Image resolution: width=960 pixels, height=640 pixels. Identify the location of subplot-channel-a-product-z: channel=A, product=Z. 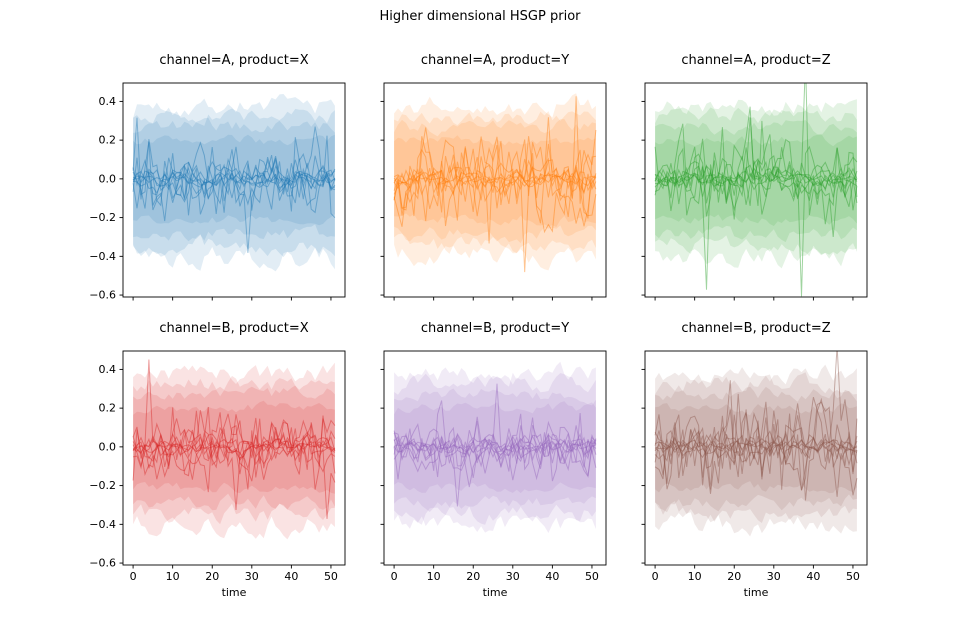
(736, 191).